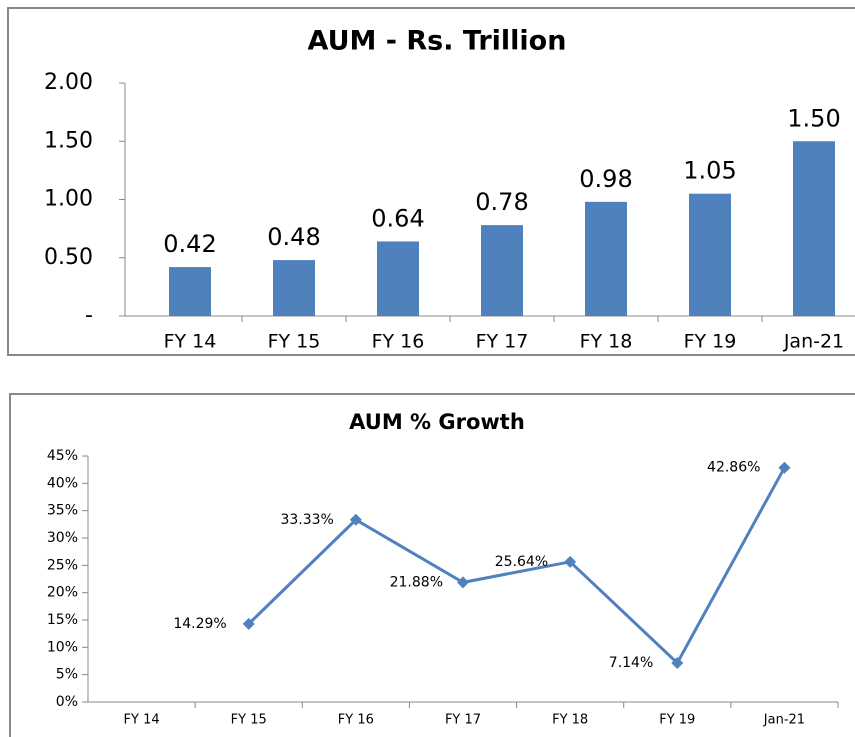  Describe the element at coordinates (189, 244) in the screenshot. I see `data-label: 0.42` at that location.